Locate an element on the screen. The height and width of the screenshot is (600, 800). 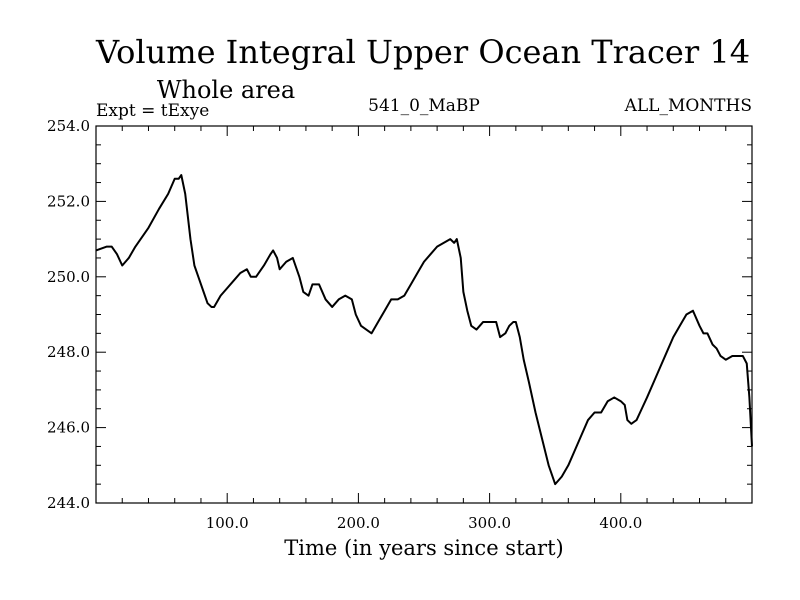
y-tick-label: 248.0 is located at coordinates (68, 352).